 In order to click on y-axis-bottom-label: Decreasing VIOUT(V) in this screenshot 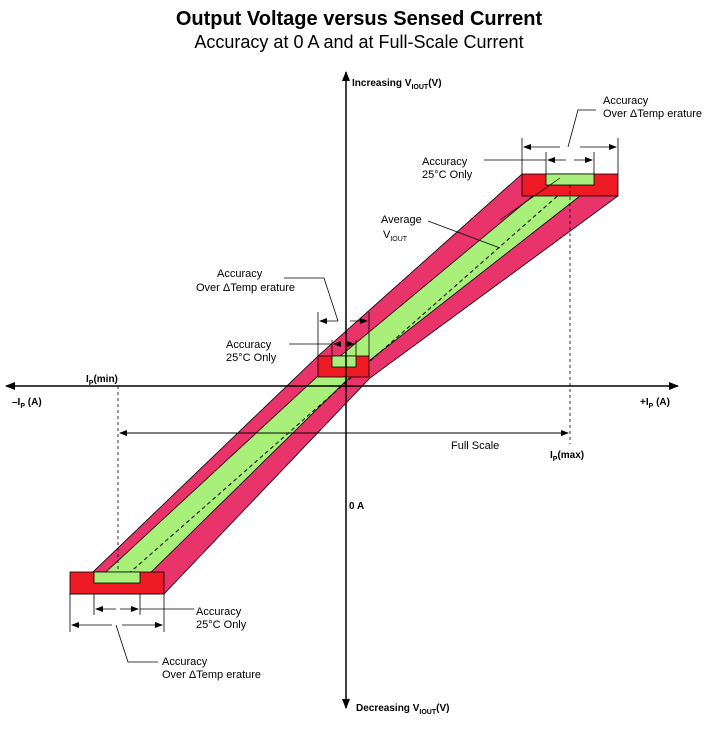, I will do `click(402, 709)`.